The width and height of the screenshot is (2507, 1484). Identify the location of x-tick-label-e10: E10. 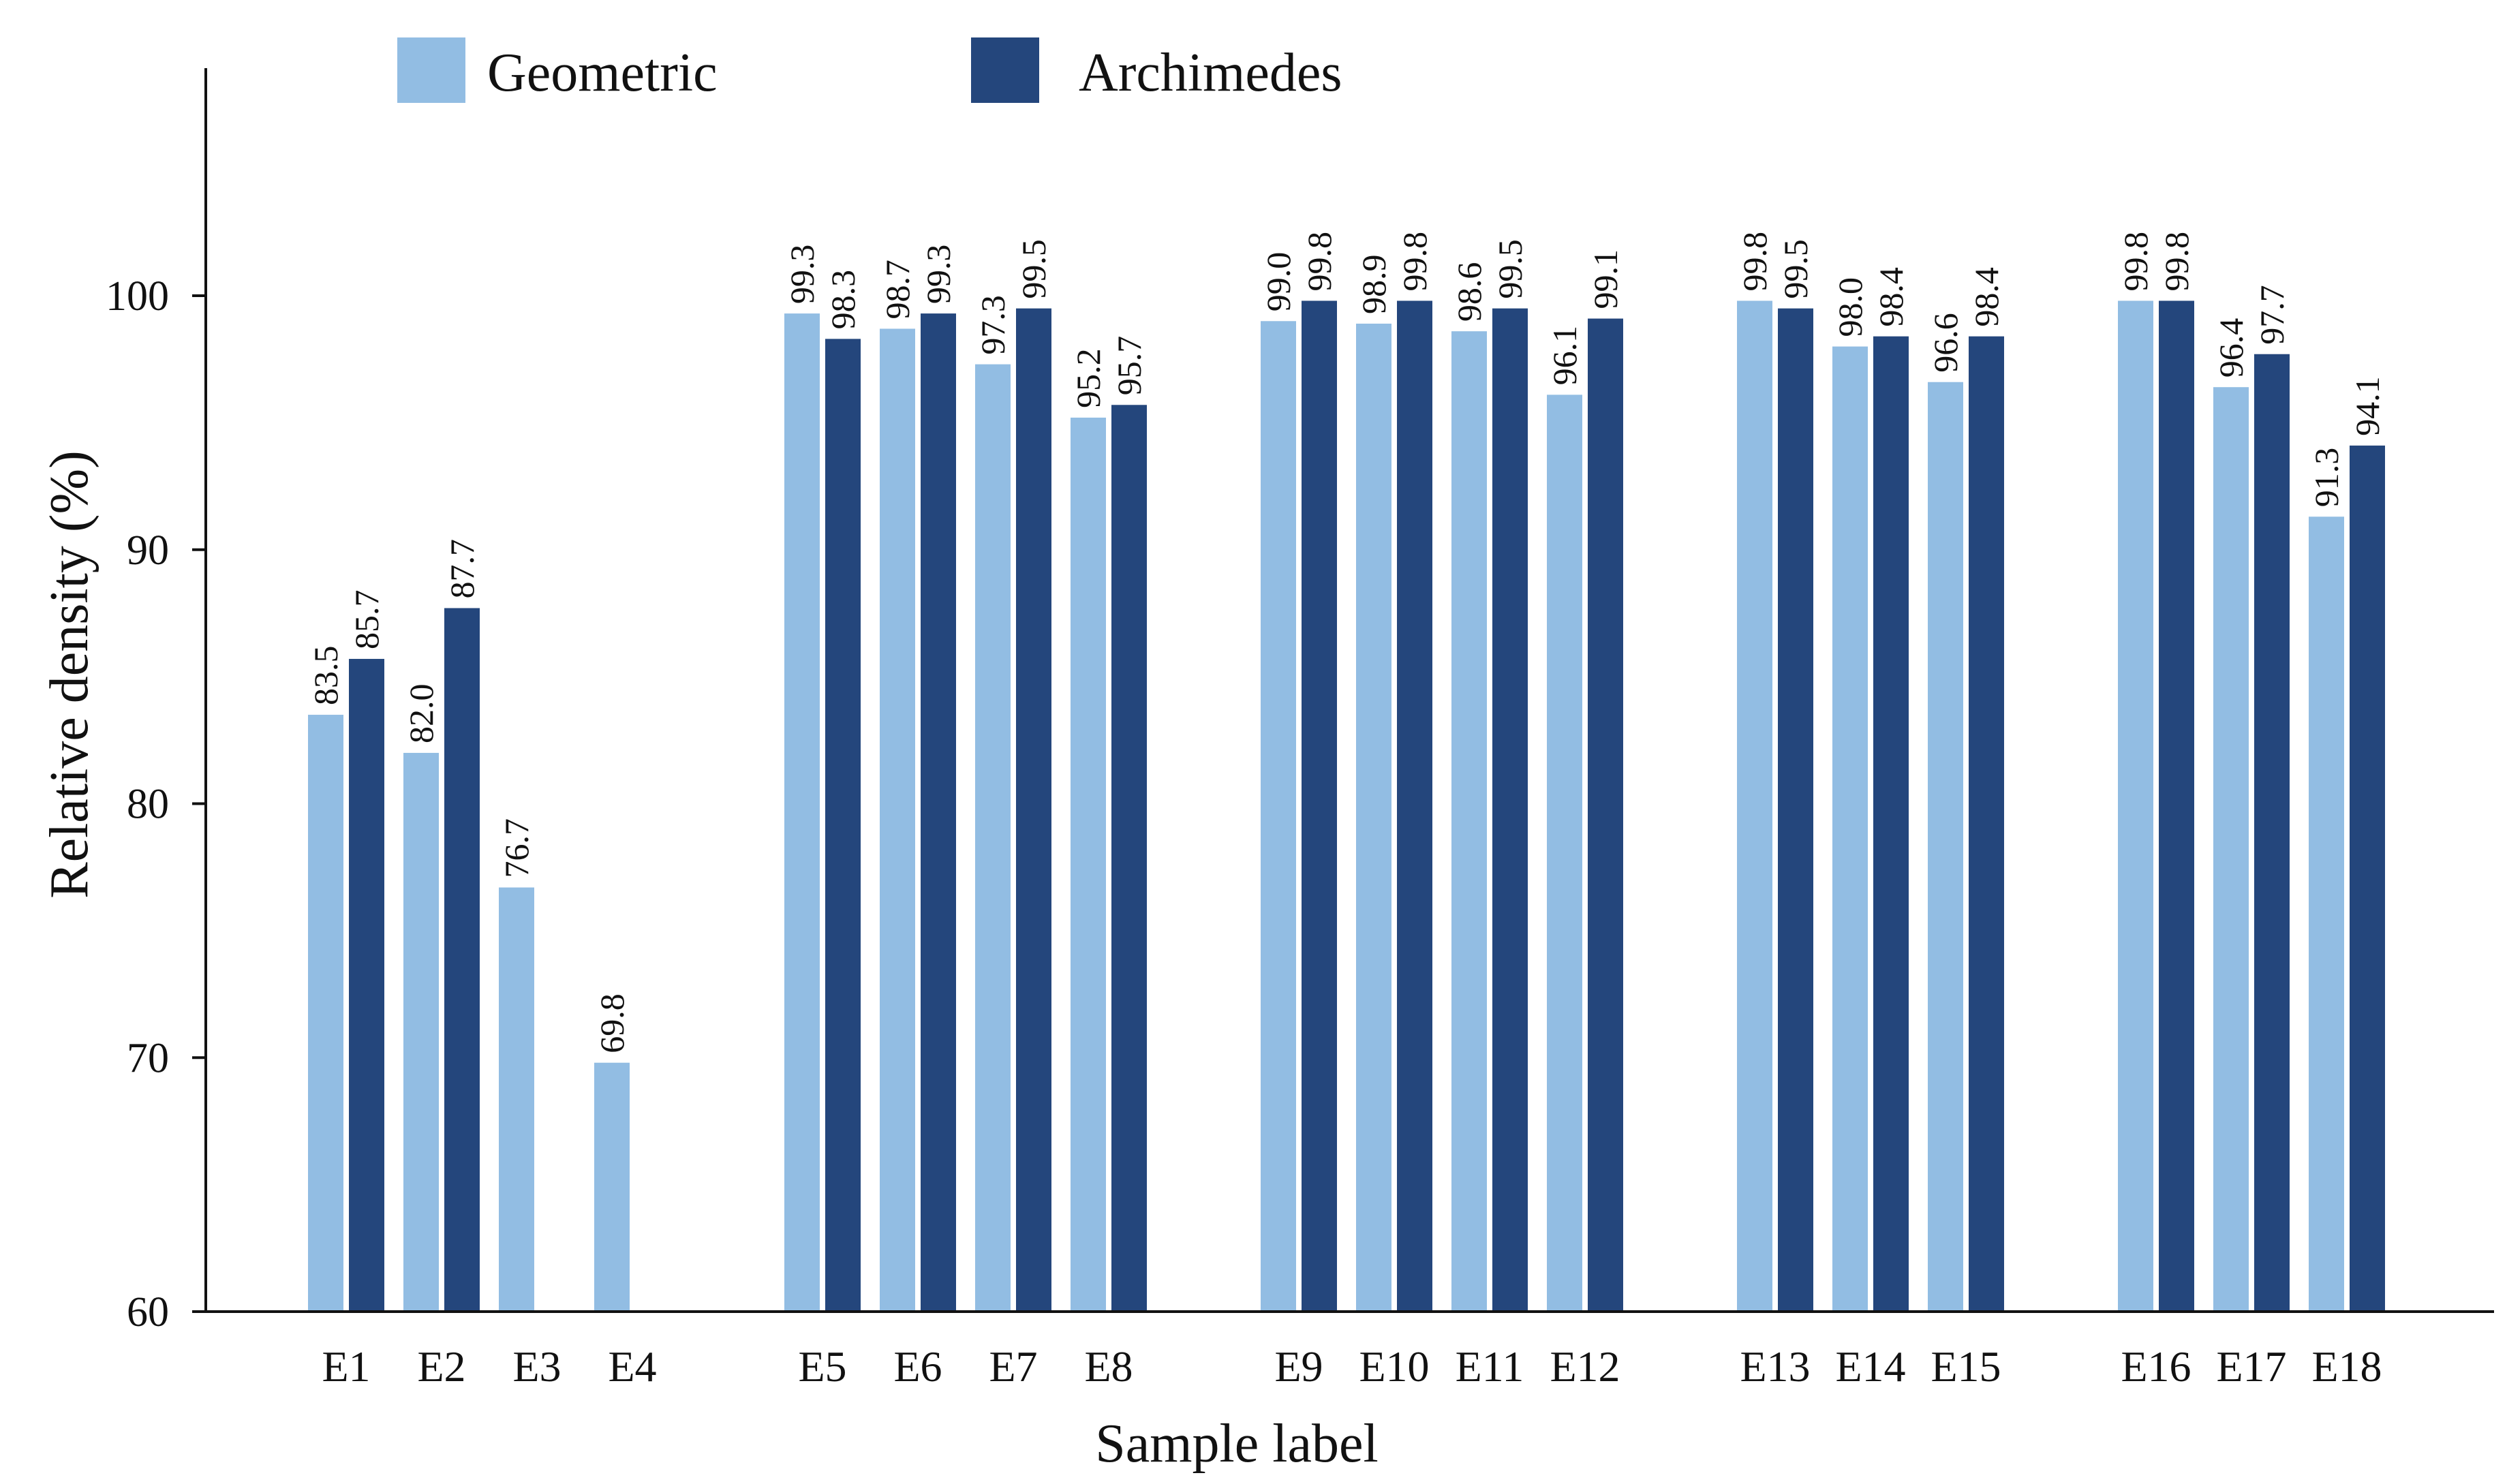
(1394, 1367).